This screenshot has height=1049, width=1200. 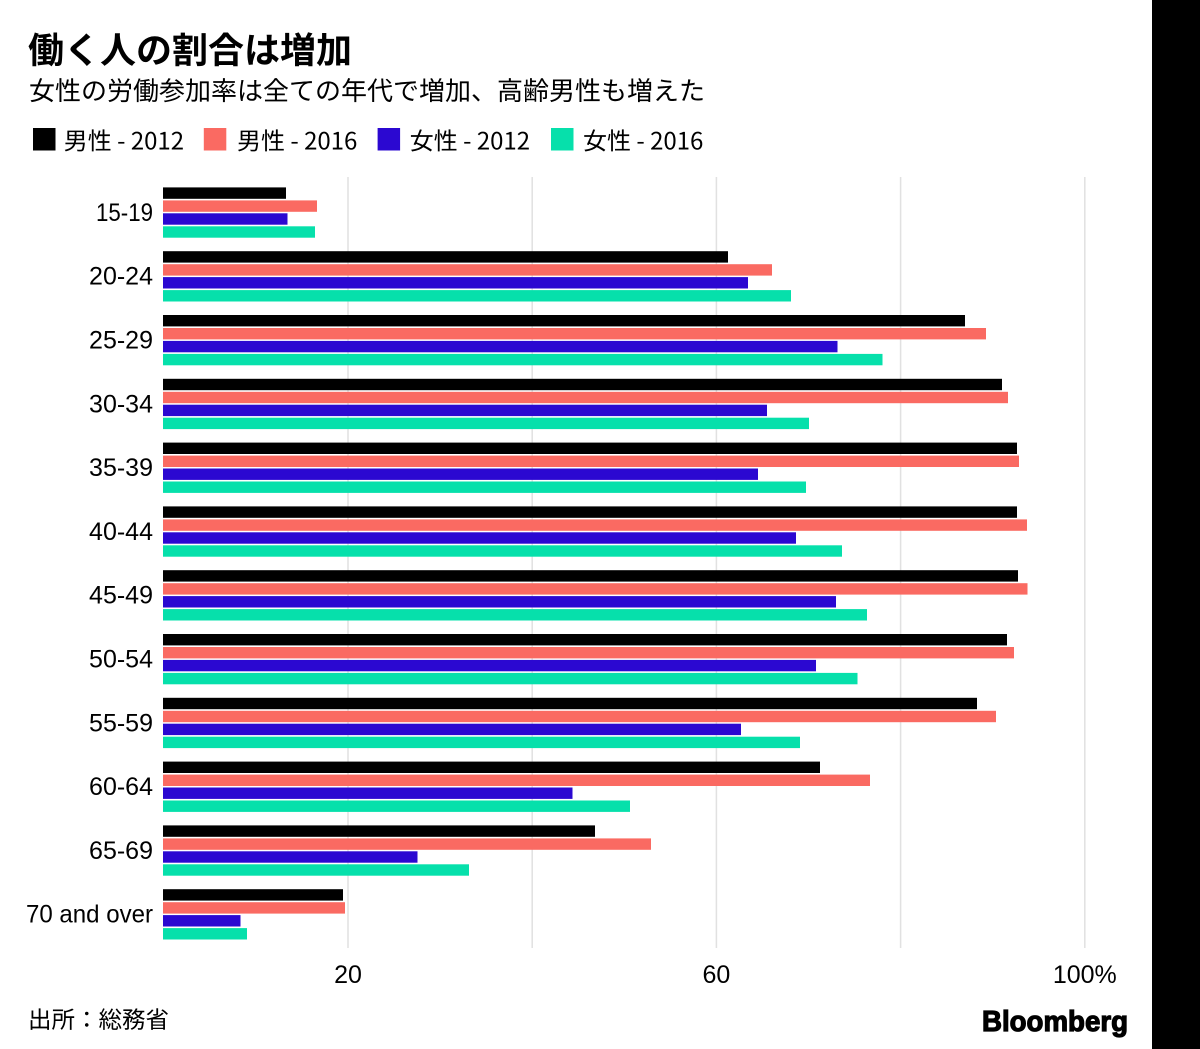 I want to click on svg-text: 25-29, so click(x=121, y=341).